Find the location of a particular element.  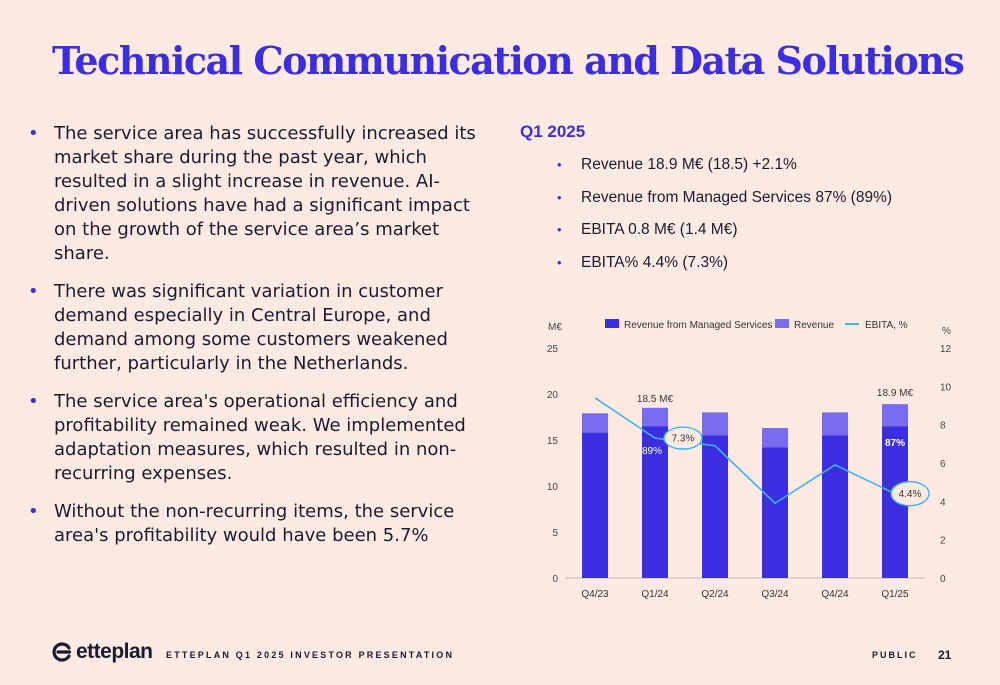

legend-swatch-revenue is located at coordinates (782, 323).